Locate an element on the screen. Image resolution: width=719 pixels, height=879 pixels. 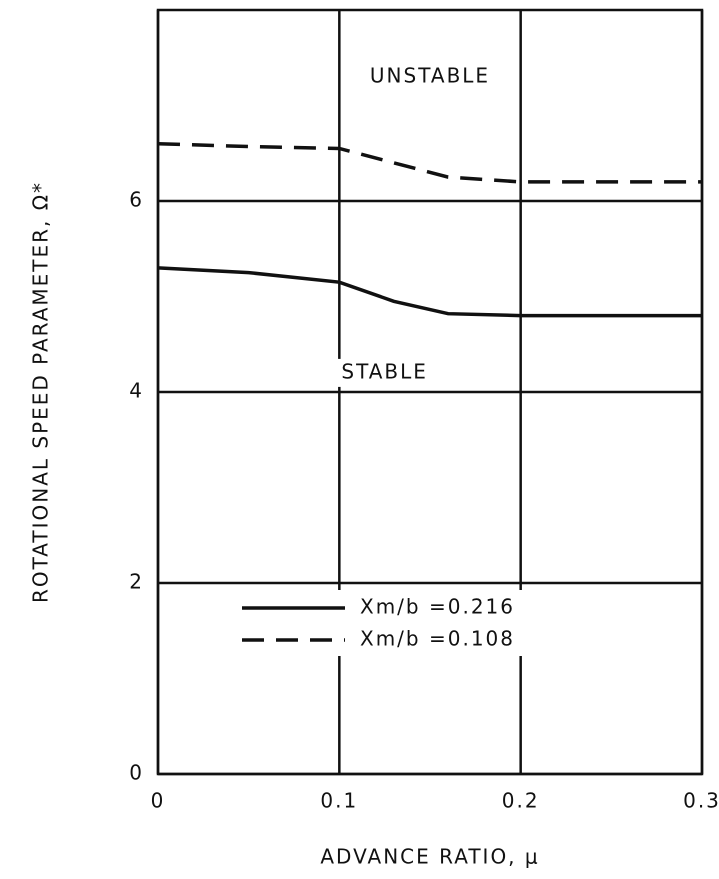
y-tick-label: 4 is located at coordinates (136, 391).